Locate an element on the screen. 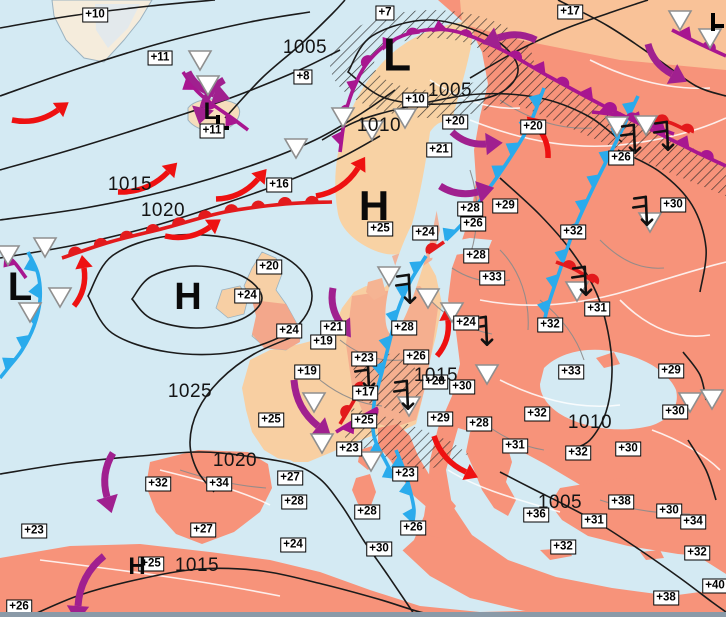  temp-label: +27 is located at coordinates (203, 530).